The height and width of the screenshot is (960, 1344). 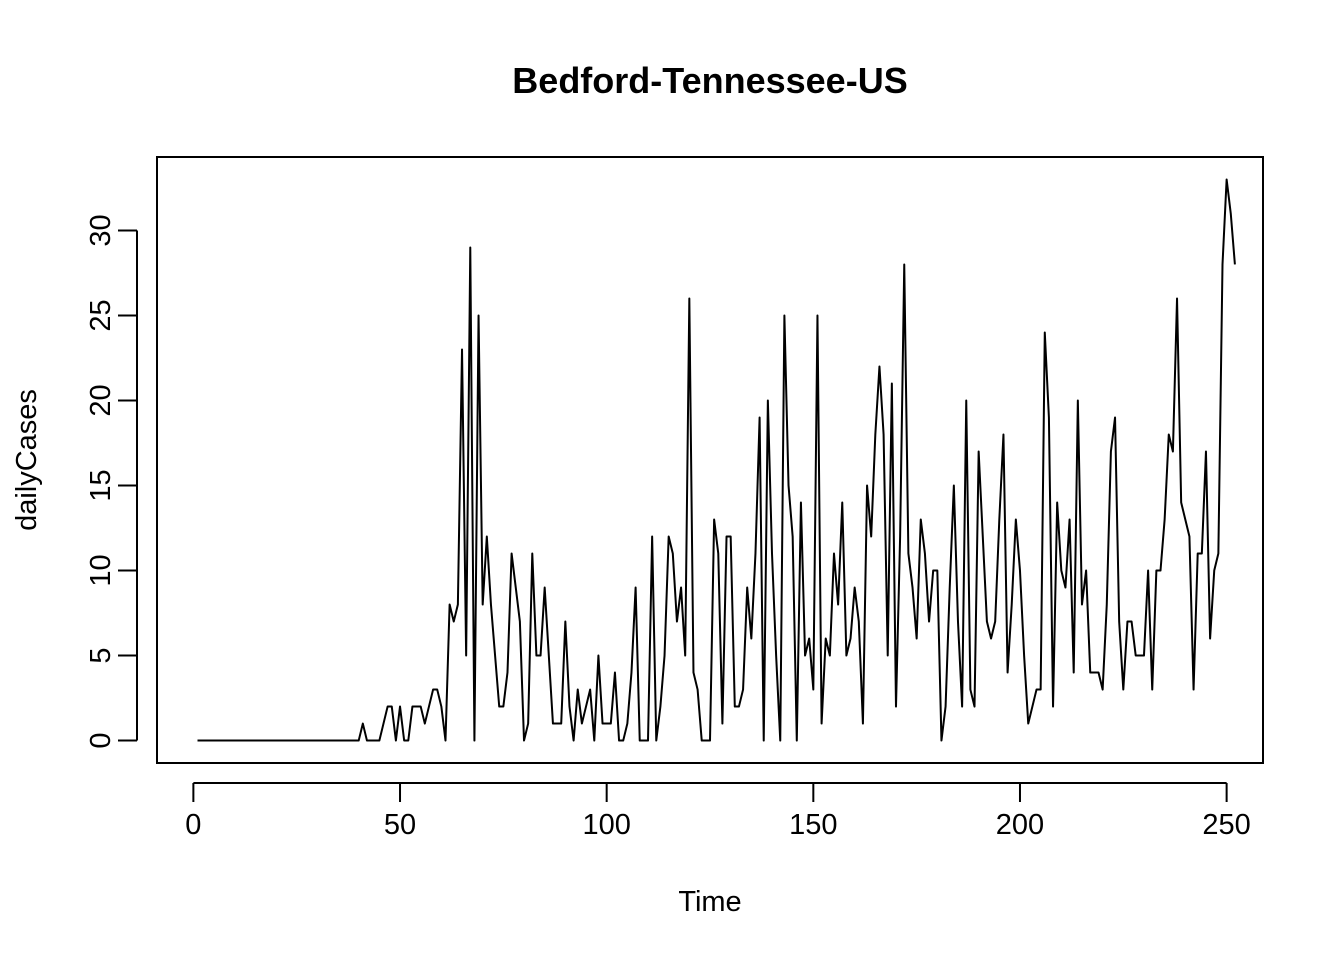 What do you see at coordinates (1226, 825) in the screenshot?
I see `x-tick-label: 250` at bounding box center [1226, 825].